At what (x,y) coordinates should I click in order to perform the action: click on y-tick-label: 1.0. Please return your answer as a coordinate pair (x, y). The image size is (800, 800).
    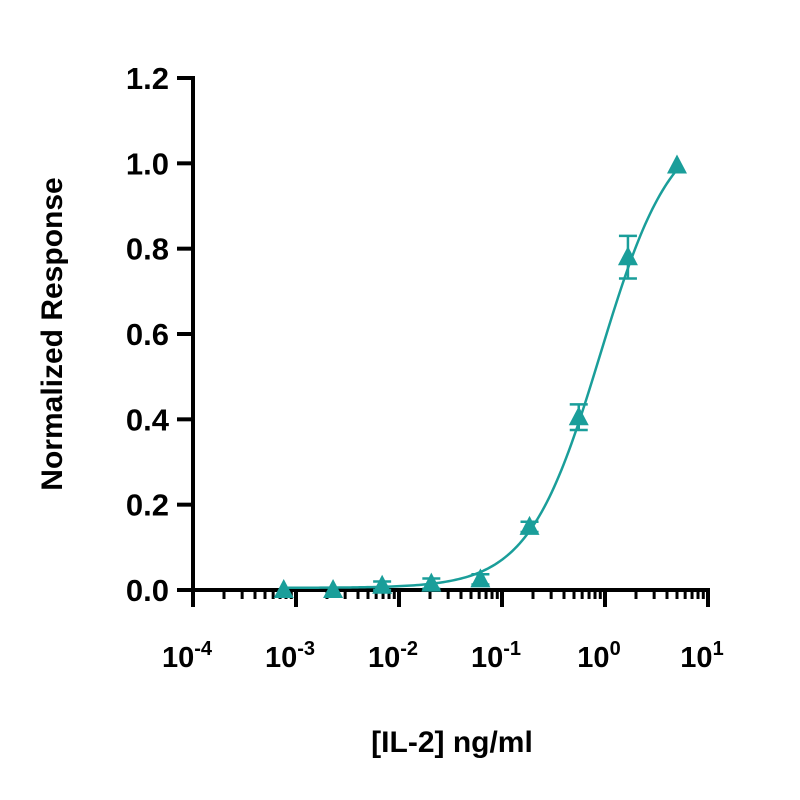
    Looking at the image, I should click on (147, 163).